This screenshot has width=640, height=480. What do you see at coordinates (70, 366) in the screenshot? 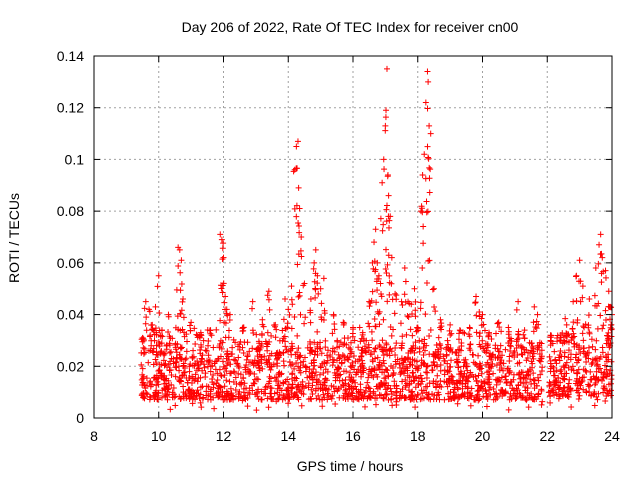
I see `y-tick-label: 0.02` at bounding box center [70, 366].